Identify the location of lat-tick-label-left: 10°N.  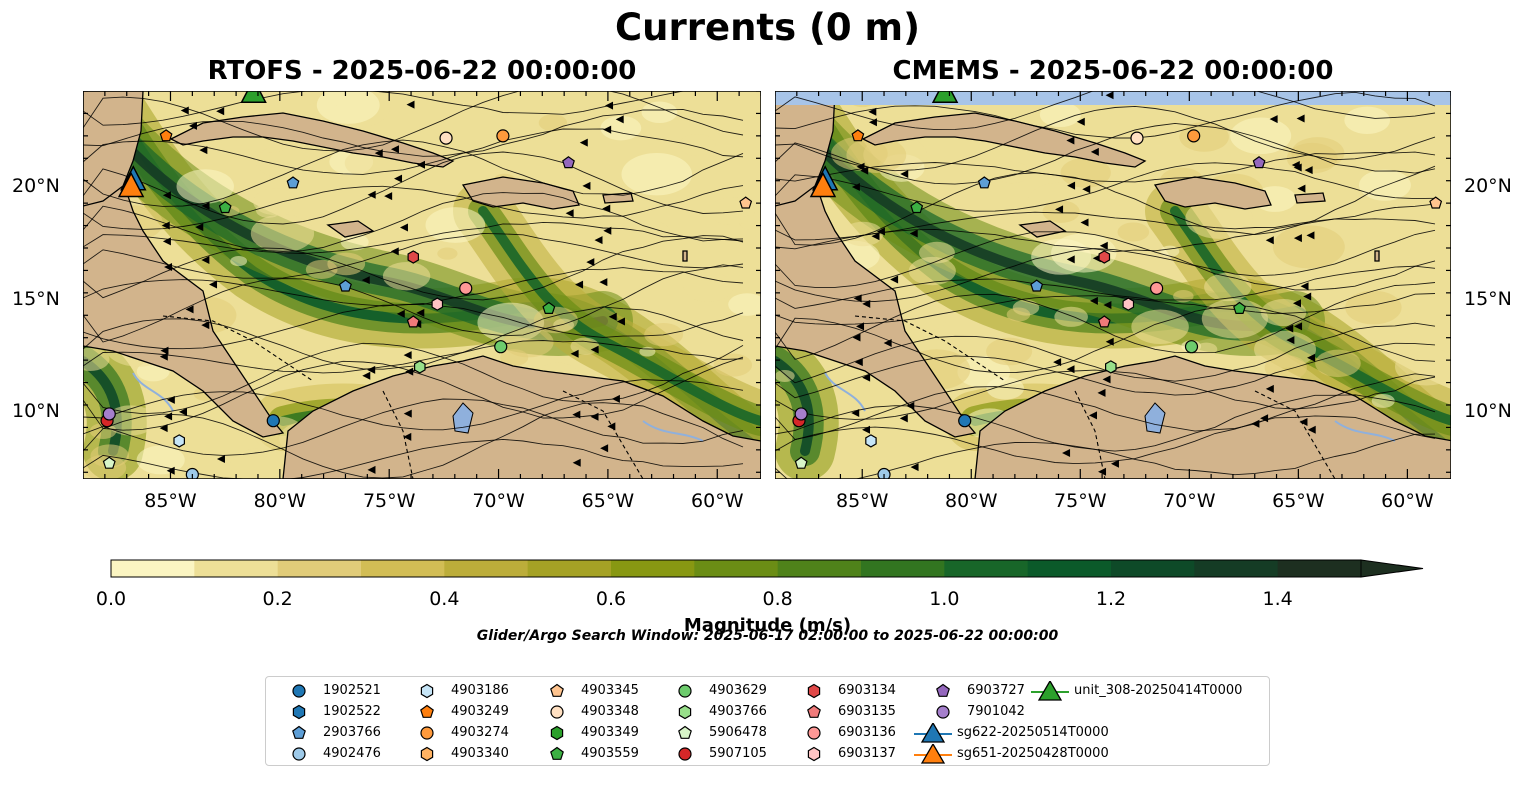
(36, 410).